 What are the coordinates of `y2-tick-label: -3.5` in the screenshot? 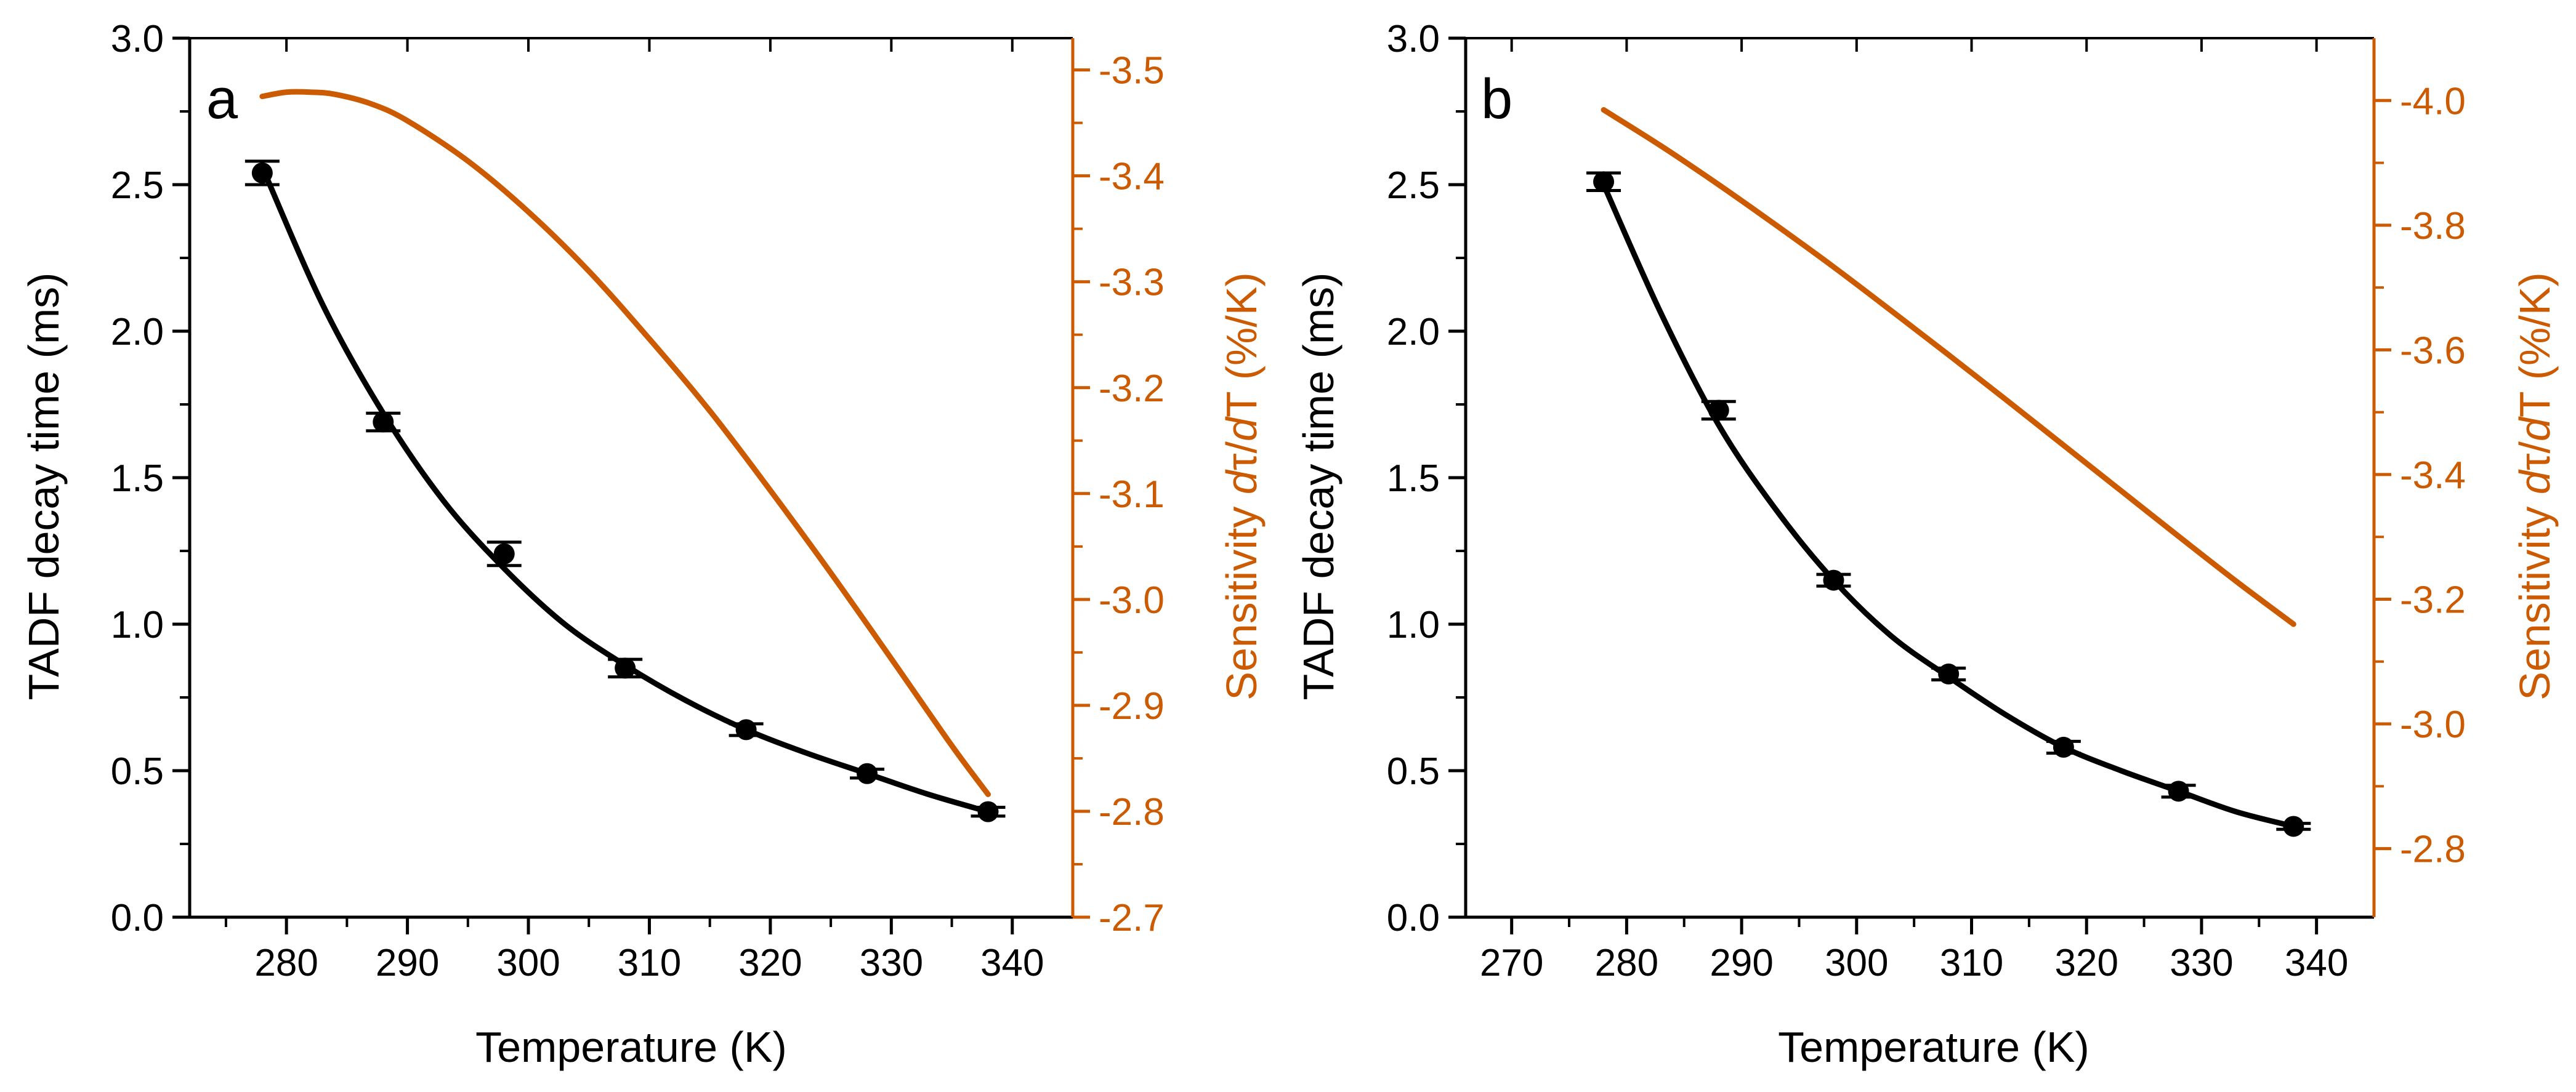 It's located at (1132, 71).